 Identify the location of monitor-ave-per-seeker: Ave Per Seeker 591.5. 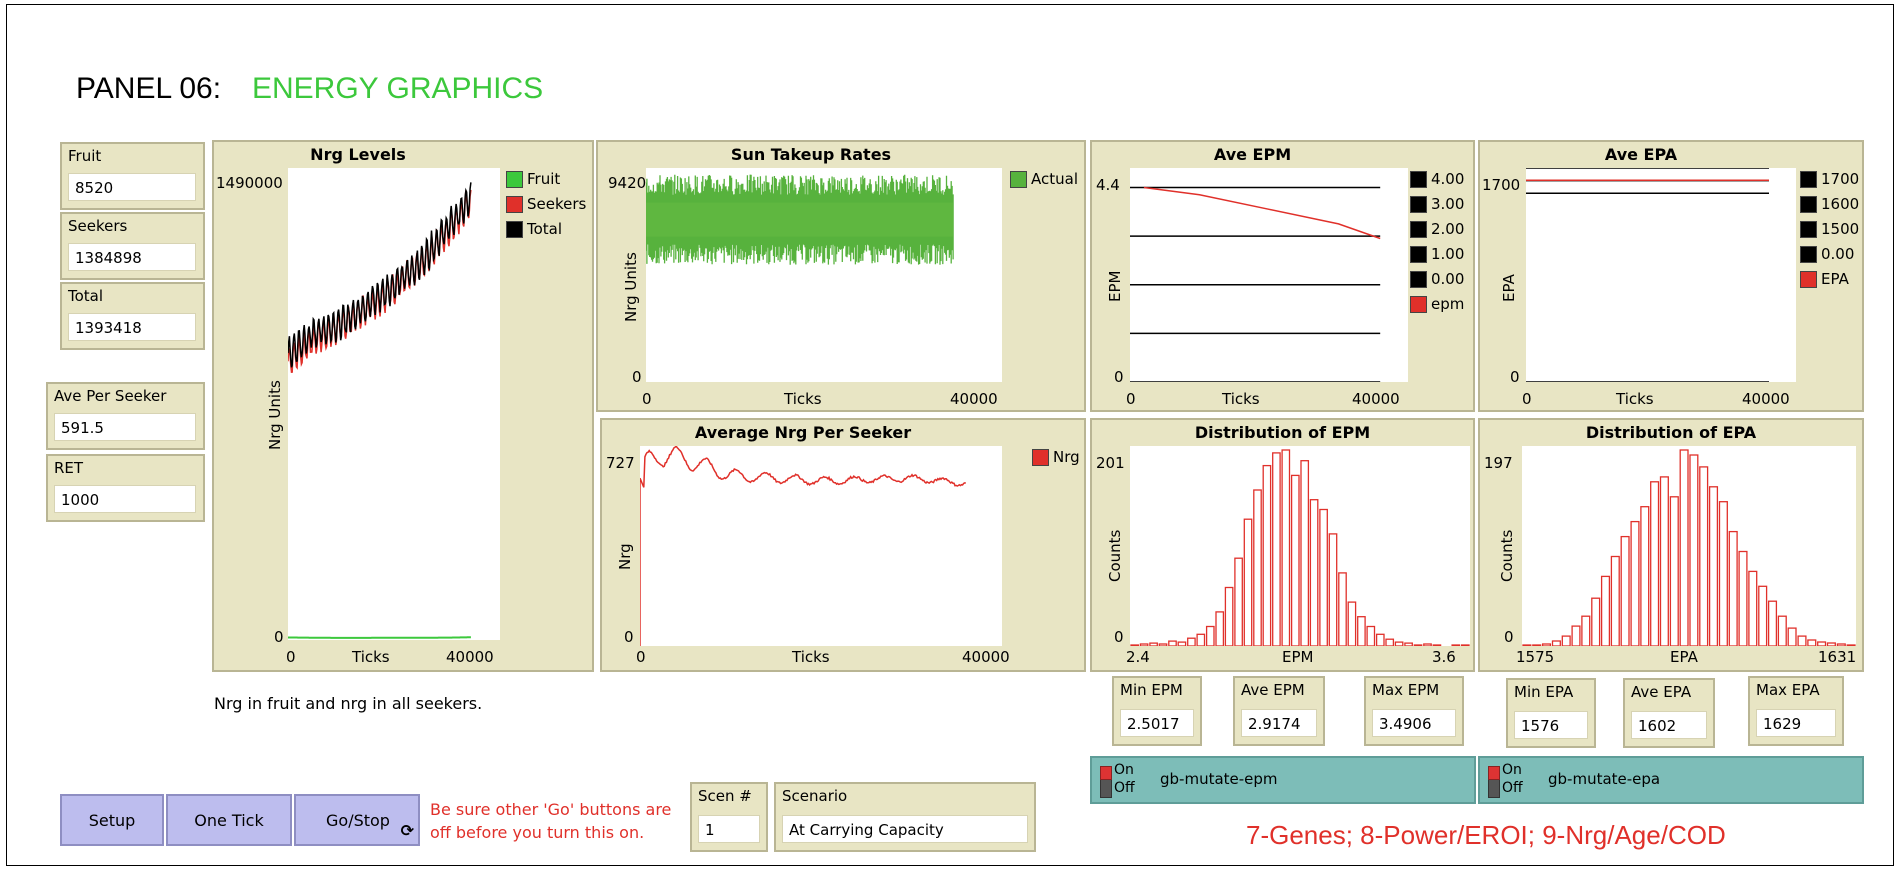
(125, 416).